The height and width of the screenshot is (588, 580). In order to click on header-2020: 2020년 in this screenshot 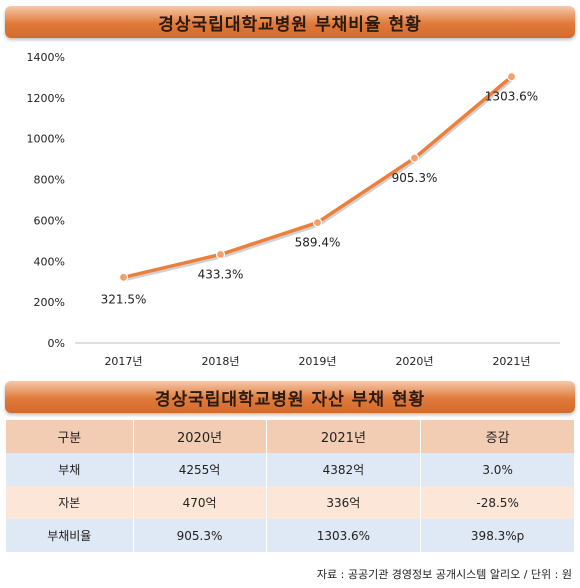, I will do `click(200, 436)`.